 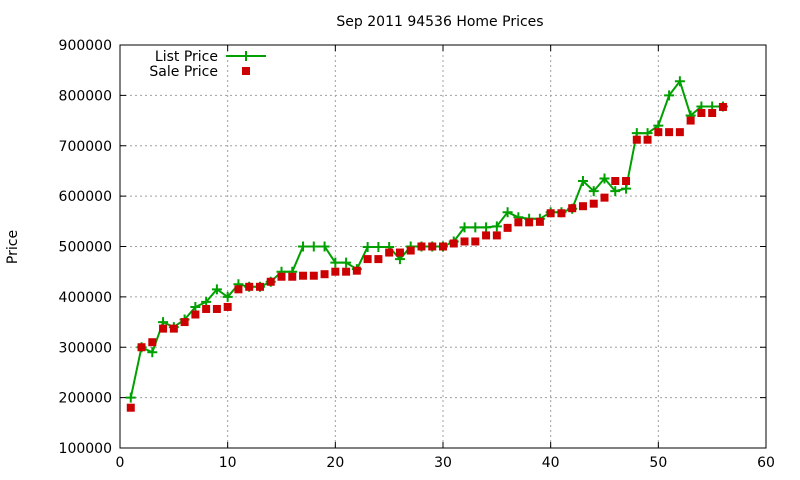 What do you see at coordinates (186, 57) in the screenshot?
I see `legend-label-list-price: List Price` at bounding box center [186, 57].